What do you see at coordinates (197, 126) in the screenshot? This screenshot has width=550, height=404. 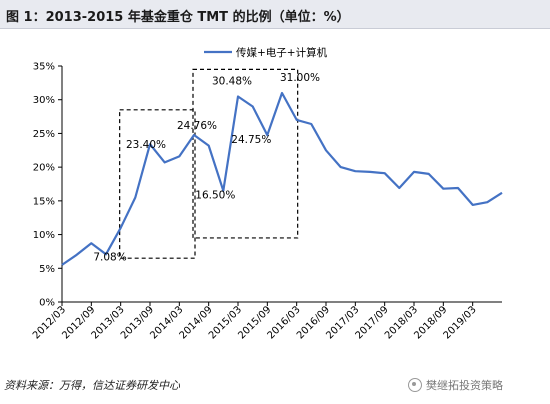 I see `data-label: 24.76%` at bounding box center [197, 126].